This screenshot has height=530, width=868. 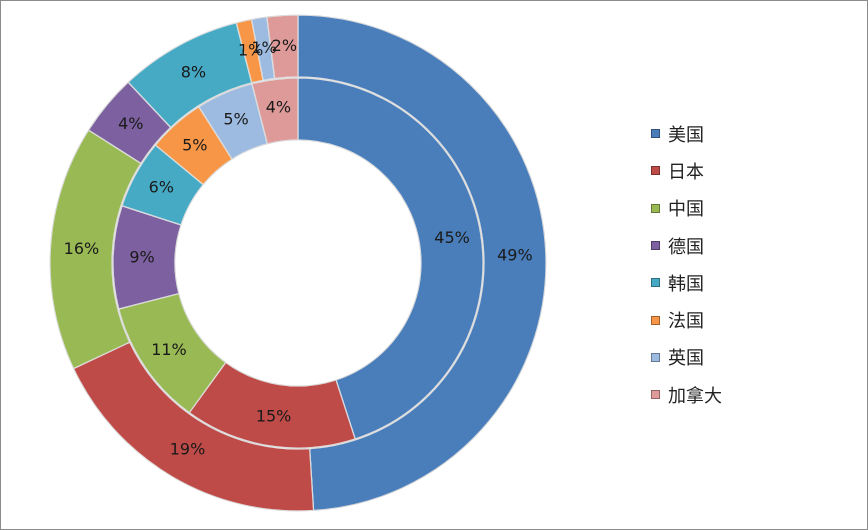 I want to click on legend-label: 日本, so click(x=686, y=172).